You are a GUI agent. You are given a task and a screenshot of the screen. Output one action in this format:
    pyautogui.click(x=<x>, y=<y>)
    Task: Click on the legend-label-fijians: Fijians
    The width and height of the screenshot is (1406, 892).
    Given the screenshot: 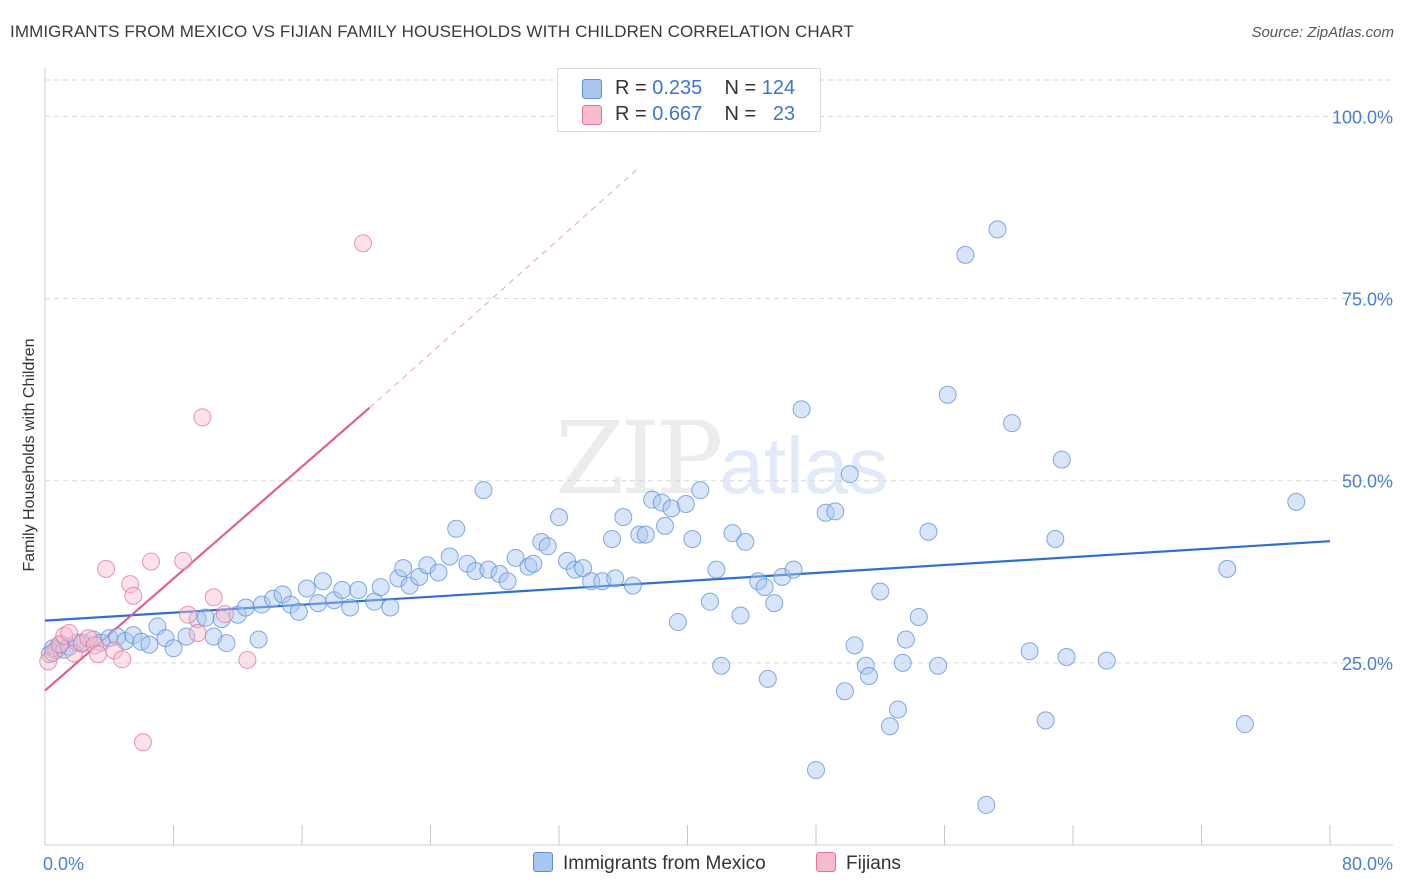 What is the action you would take?
    pyautogui.click(x=873, y=863)
    